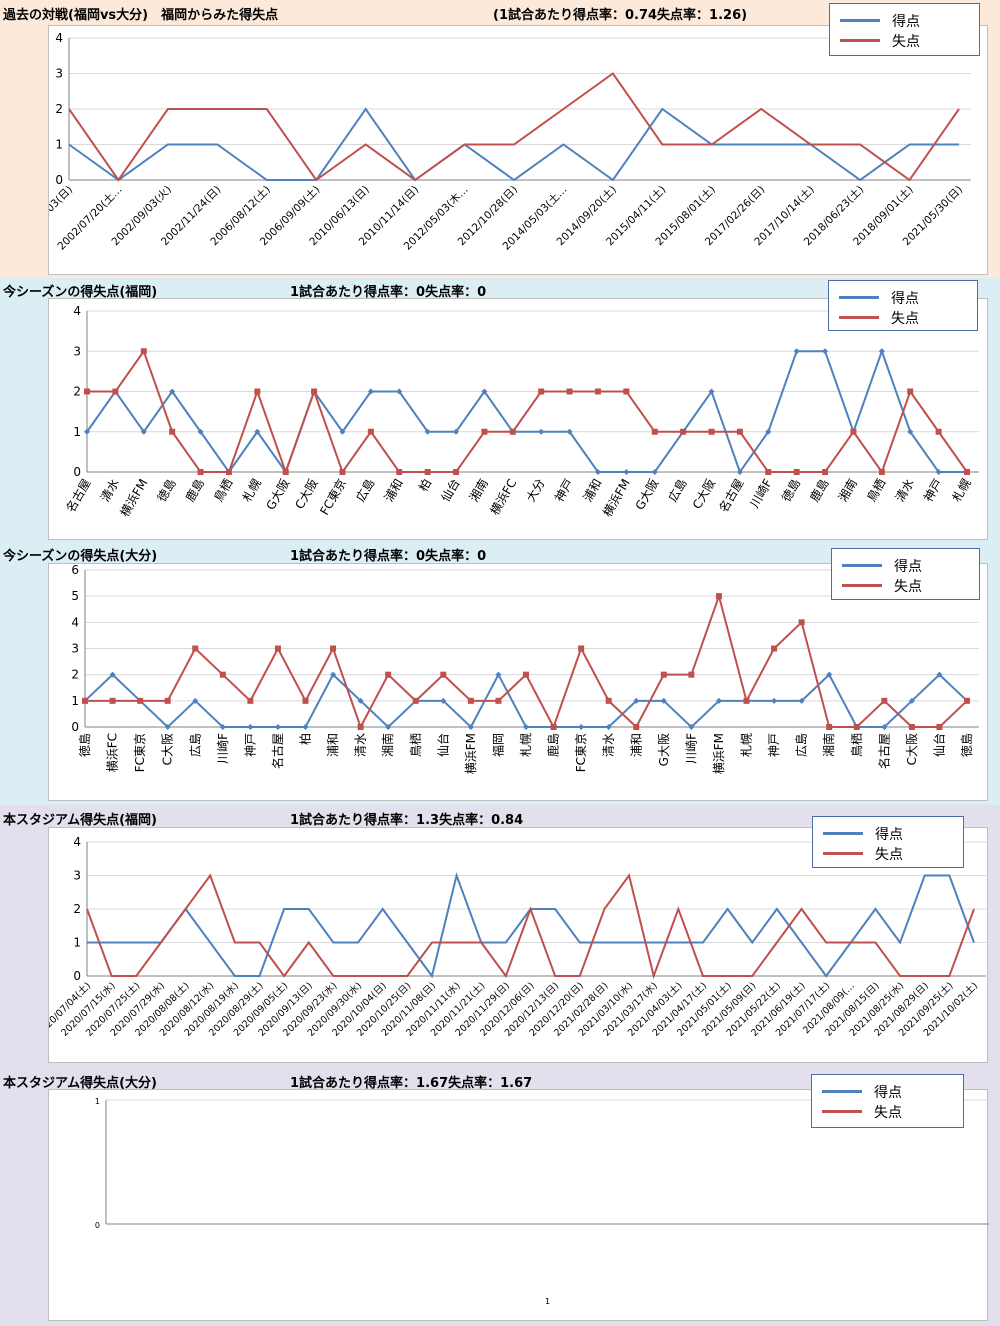  I want to click on y-tick-label: 0, so click(97, 1225).